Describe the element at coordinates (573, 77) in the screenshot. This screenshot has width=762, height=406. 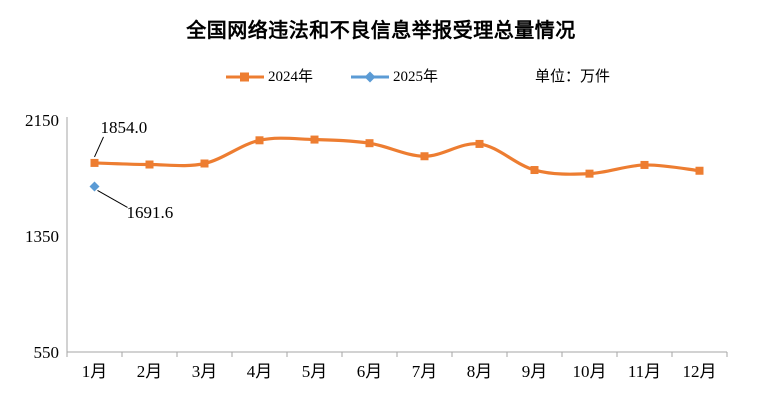
I see `unit-label: 单位：万件` at that location.